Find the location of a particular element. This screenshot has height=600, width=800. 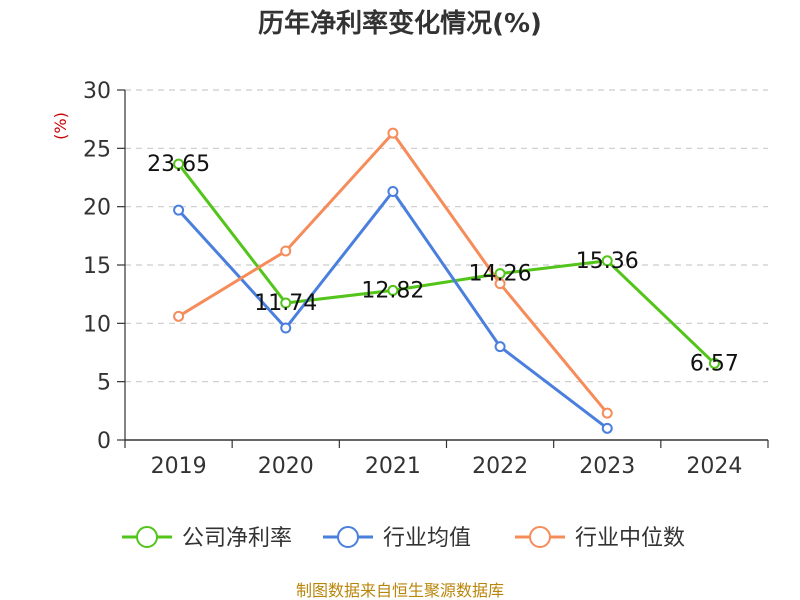

legend: 公司净利率 行业均值 行业中位数 is located at coordinates (403, 538).